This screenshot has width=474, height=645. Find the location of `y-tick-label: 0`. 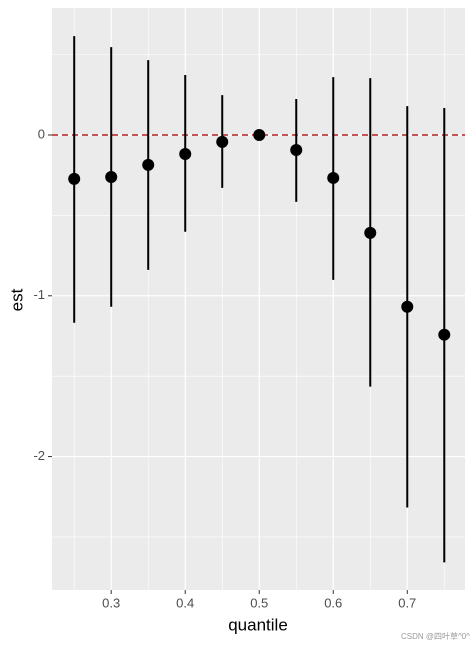

y-tick-label: 0 is located at coordinates (41, 133).